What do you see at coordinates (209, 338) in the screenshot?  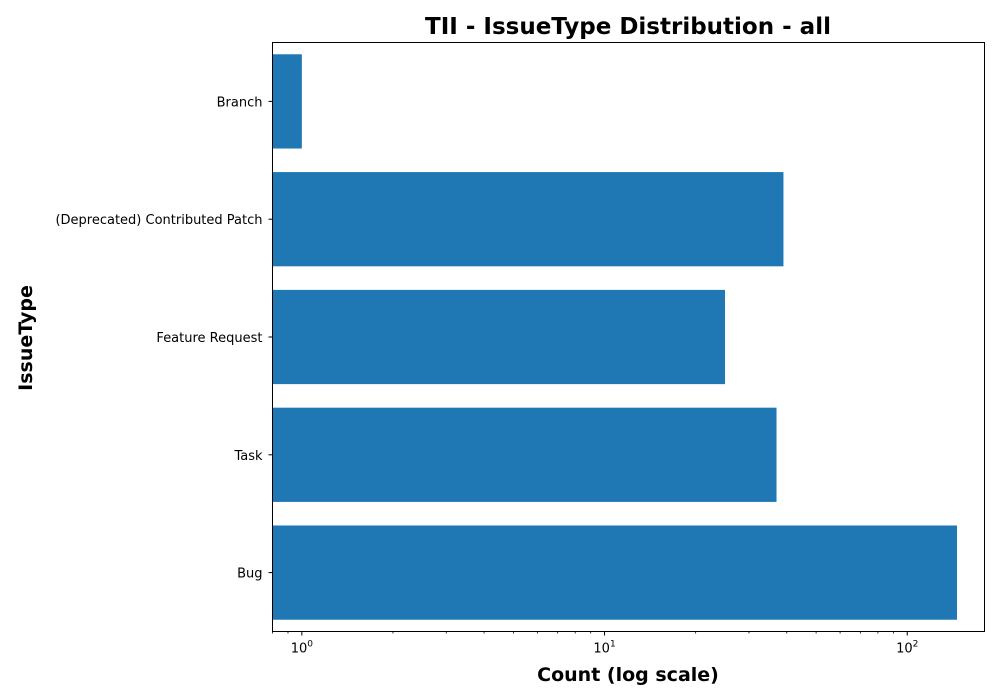 I see `y-tick-label-feature-request: Feature Request` at bounding box center [209, 338].